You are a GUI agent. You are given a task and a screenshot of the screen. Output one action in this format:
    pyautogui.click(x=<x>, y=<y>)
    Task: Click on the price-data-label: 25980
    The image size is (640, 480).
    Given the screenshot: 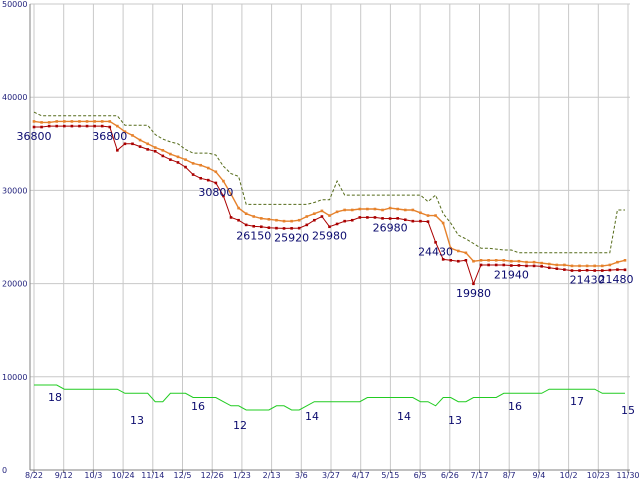 What is the action you would take?
    pyautogui.click(x=329, y=236)
    